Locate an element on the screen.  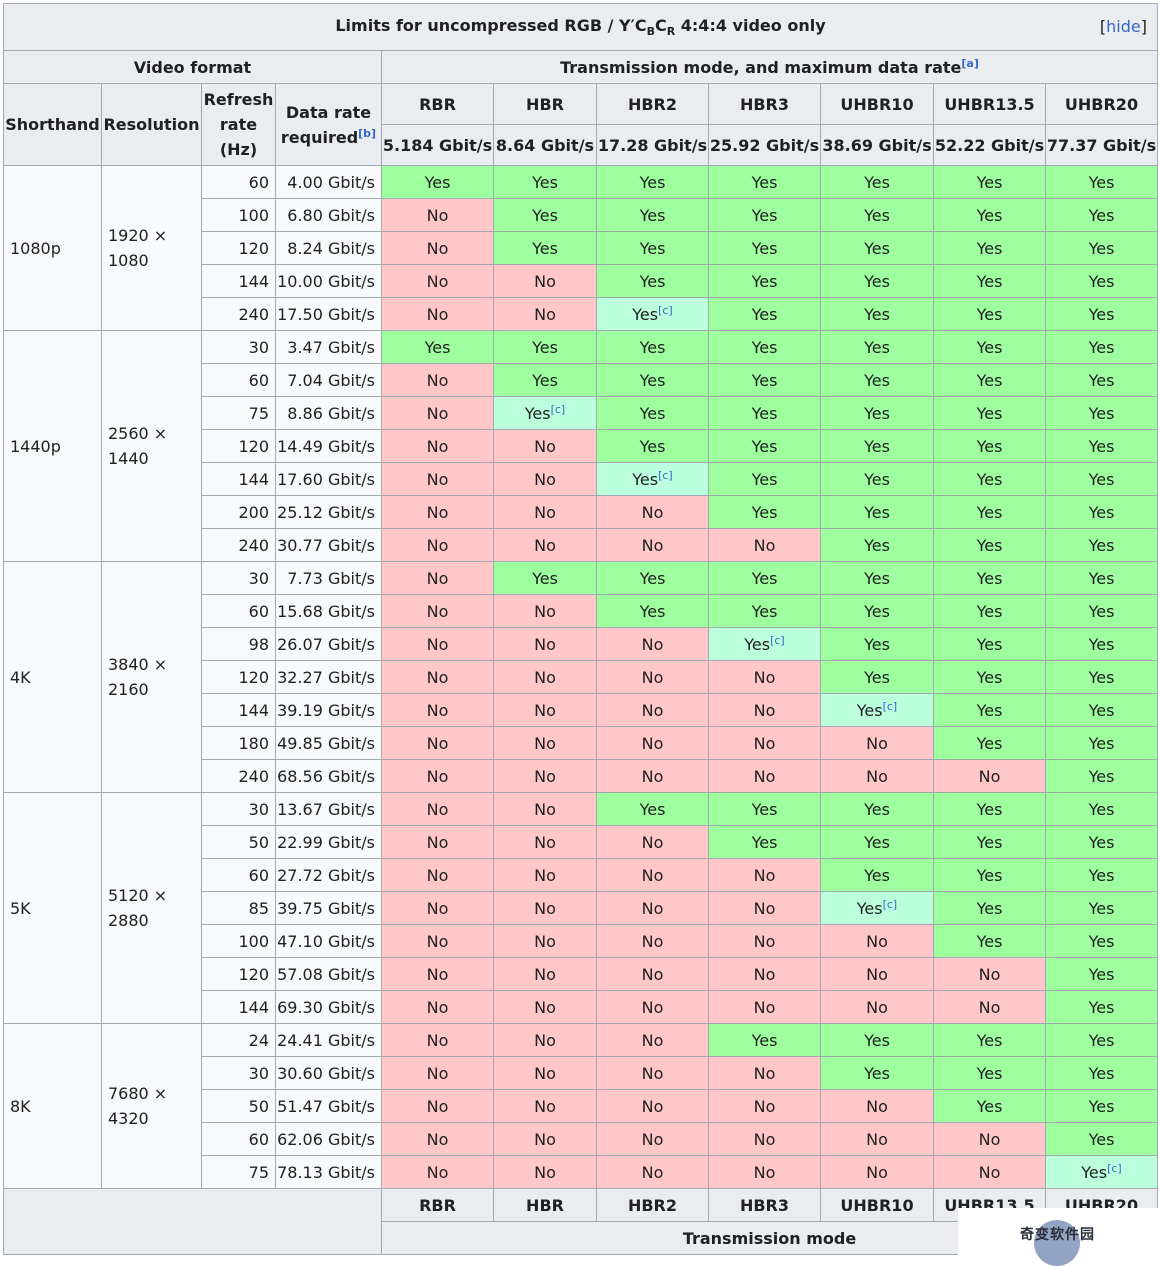
mode-name: UHBR10 is located at coordinates (877, 104).